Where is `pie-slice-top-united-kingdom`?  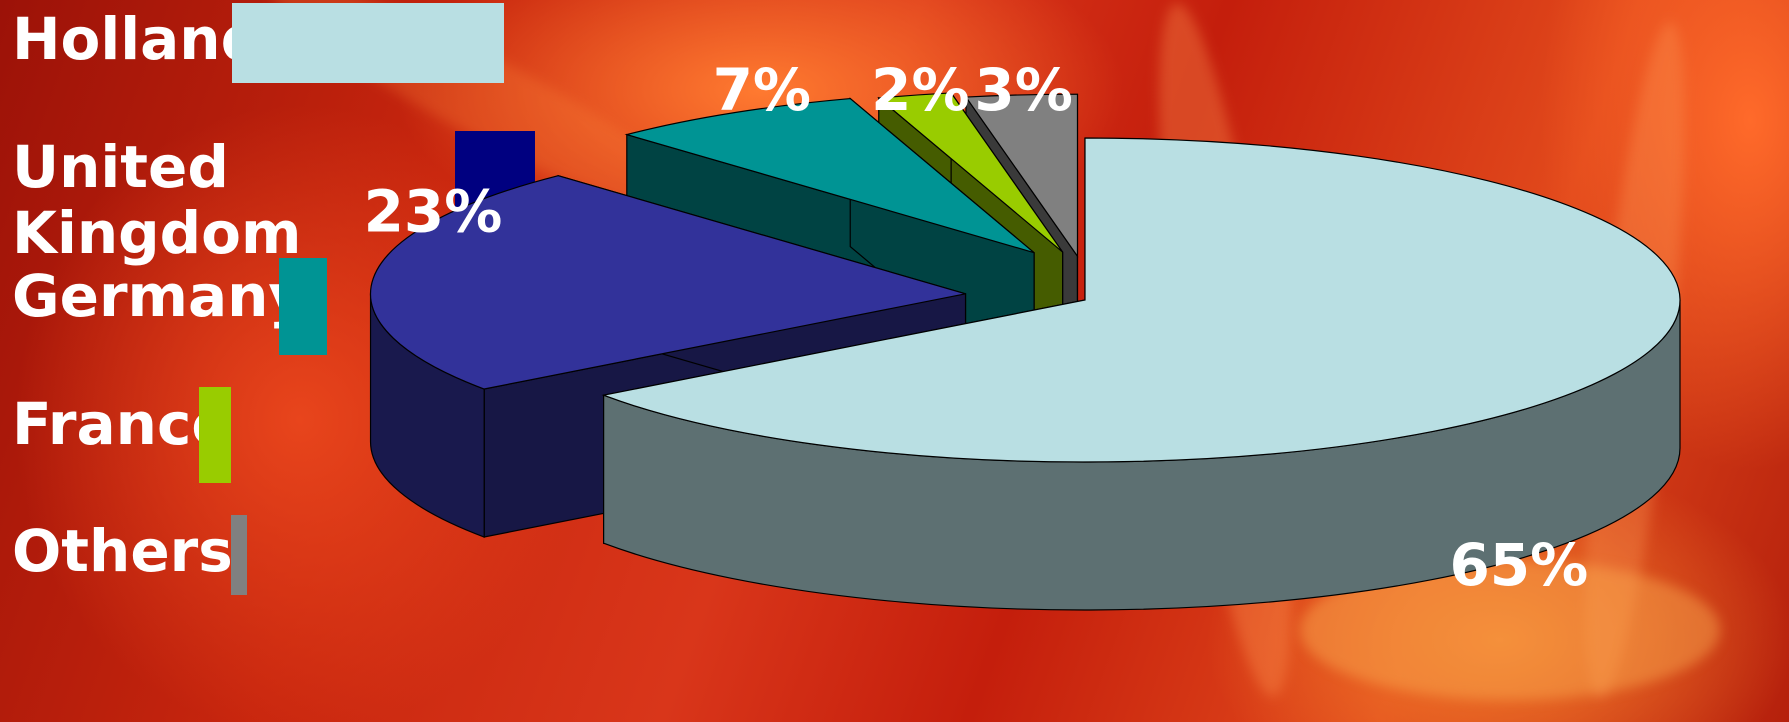 pie-slice-top-united-kingdom is located at coordinates (667, 282).